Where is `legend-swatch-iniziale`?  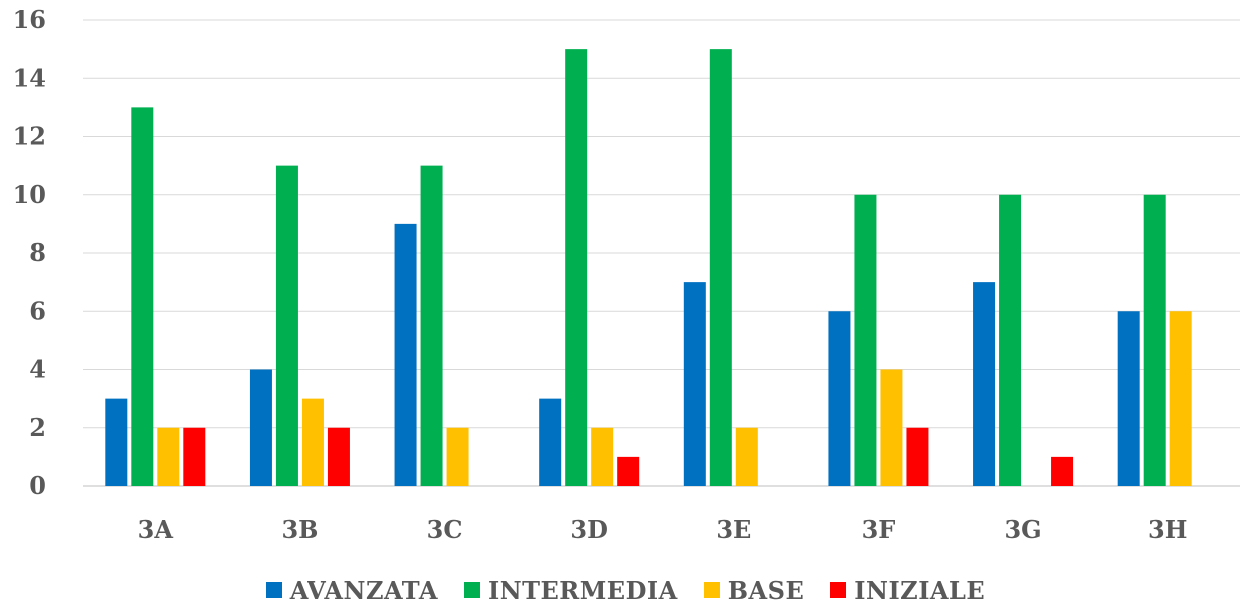
legend-swatch-iniziale is located at coordinates (838, 590).